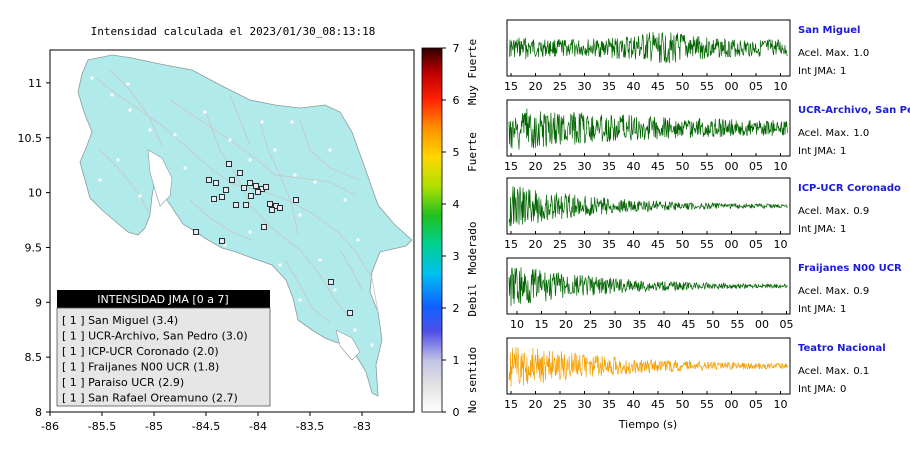 This screenshot has height=460, width=910. I want to click on map-ytick-label: 8.5, so click(34, 357).